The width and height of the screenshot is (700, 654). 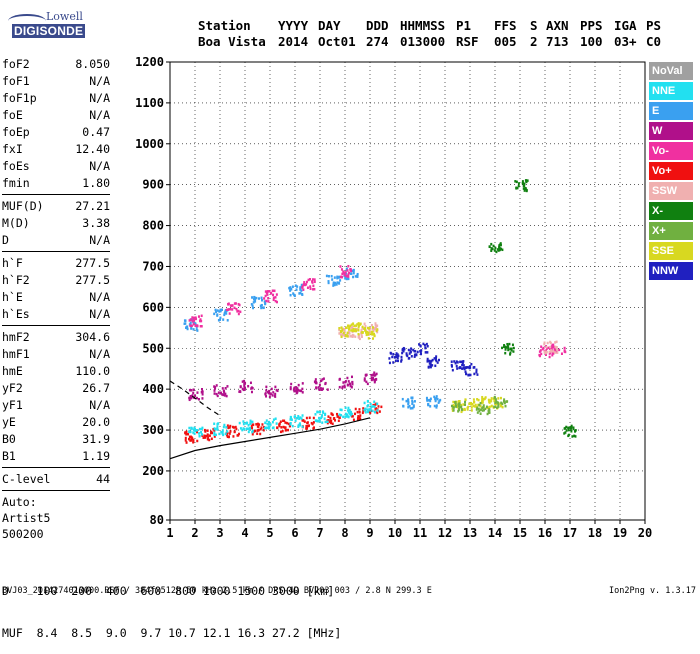 What do you see at coordinates (337, 41) in the screenshot?
I see `header-value: Oct01` at bounding box center [337, 41].